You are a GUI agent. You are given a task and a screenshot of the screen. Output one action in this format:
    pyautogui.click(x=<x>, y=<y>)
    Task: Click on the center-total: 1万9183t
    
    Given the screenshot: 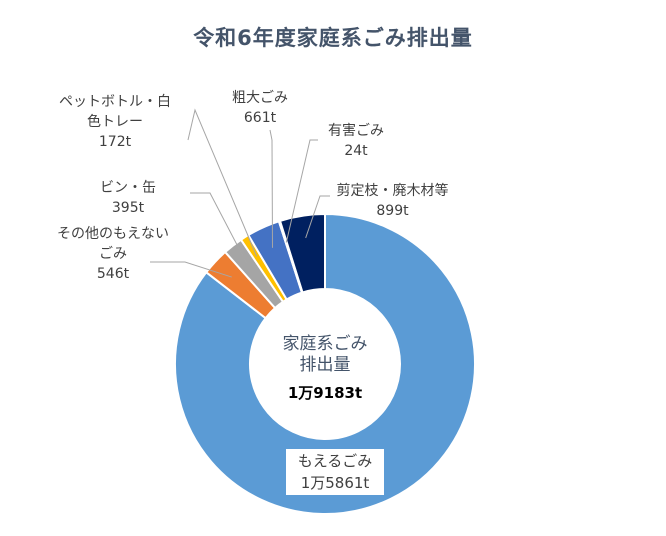 What is the action you would take?
    pyautogui.click(x=325, y=393)
    